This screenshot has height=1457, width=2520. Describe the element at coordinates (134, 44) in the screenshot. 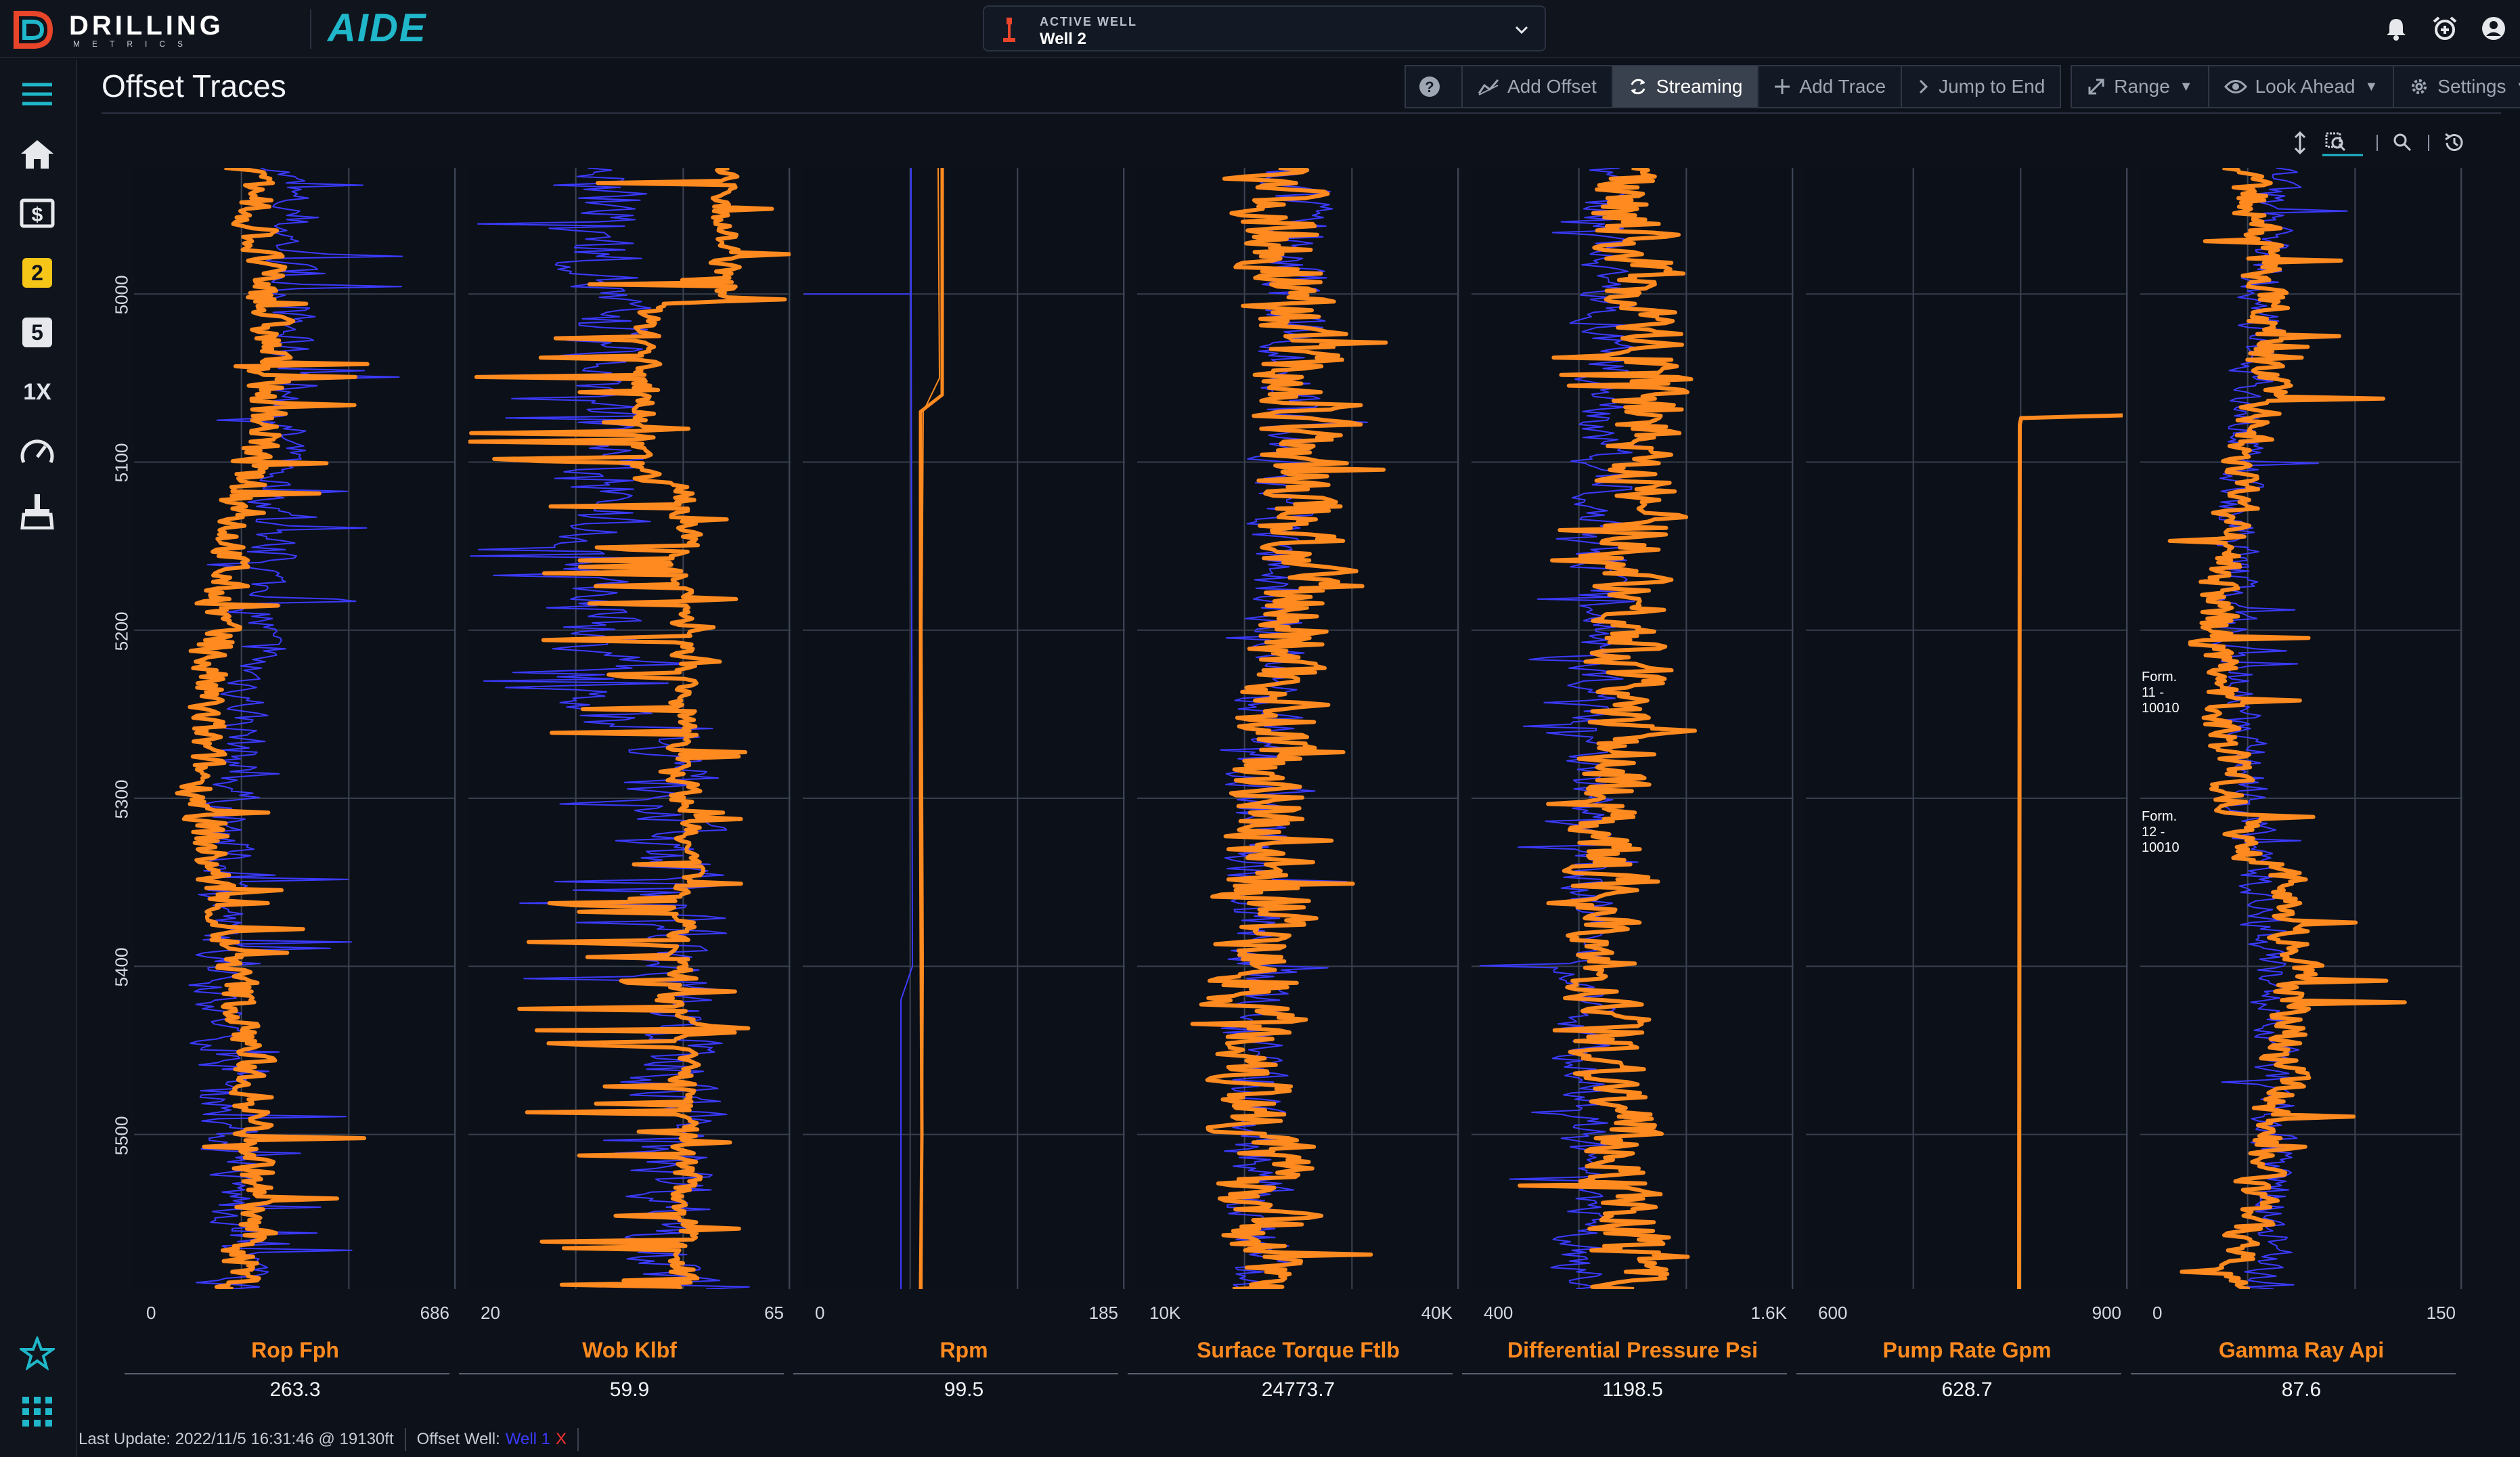

I see `brand-subtitle: METRICS` at that location.